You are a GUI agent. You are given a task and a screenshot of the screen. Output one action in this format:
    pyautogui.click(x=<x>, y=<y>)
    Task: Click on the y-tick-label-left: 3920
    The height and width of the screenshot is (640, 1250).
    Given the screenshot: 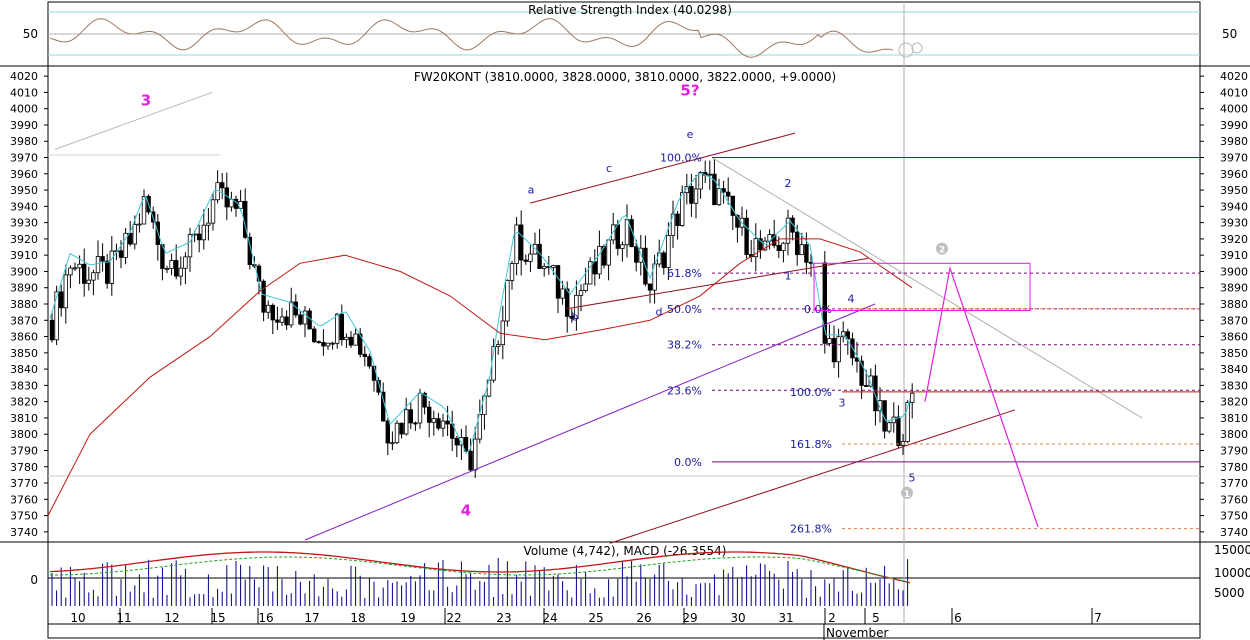 What is the action you would take?
    pyautogui.click(x=24, y=239)
    